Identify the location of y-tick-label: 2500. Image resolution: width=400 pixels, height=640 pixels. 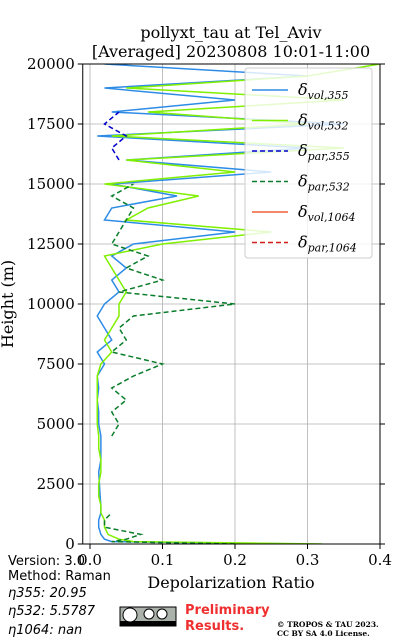
(56, 484).